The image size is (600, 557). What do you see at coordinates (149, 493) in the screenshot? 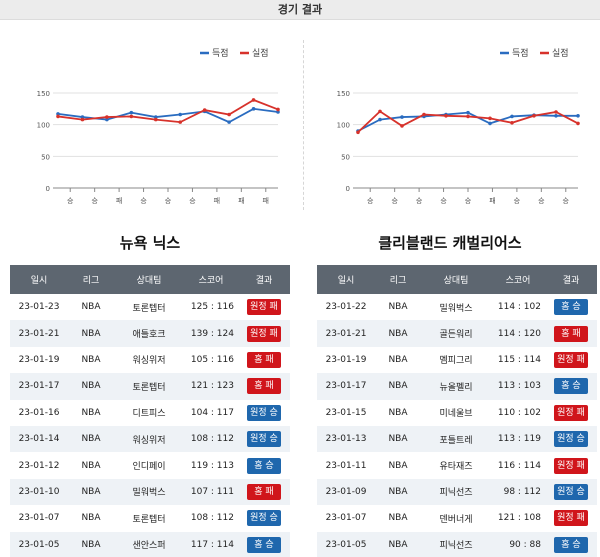
I see `opponent-cell: 밀워벅스` at bounding box center [149, 493].